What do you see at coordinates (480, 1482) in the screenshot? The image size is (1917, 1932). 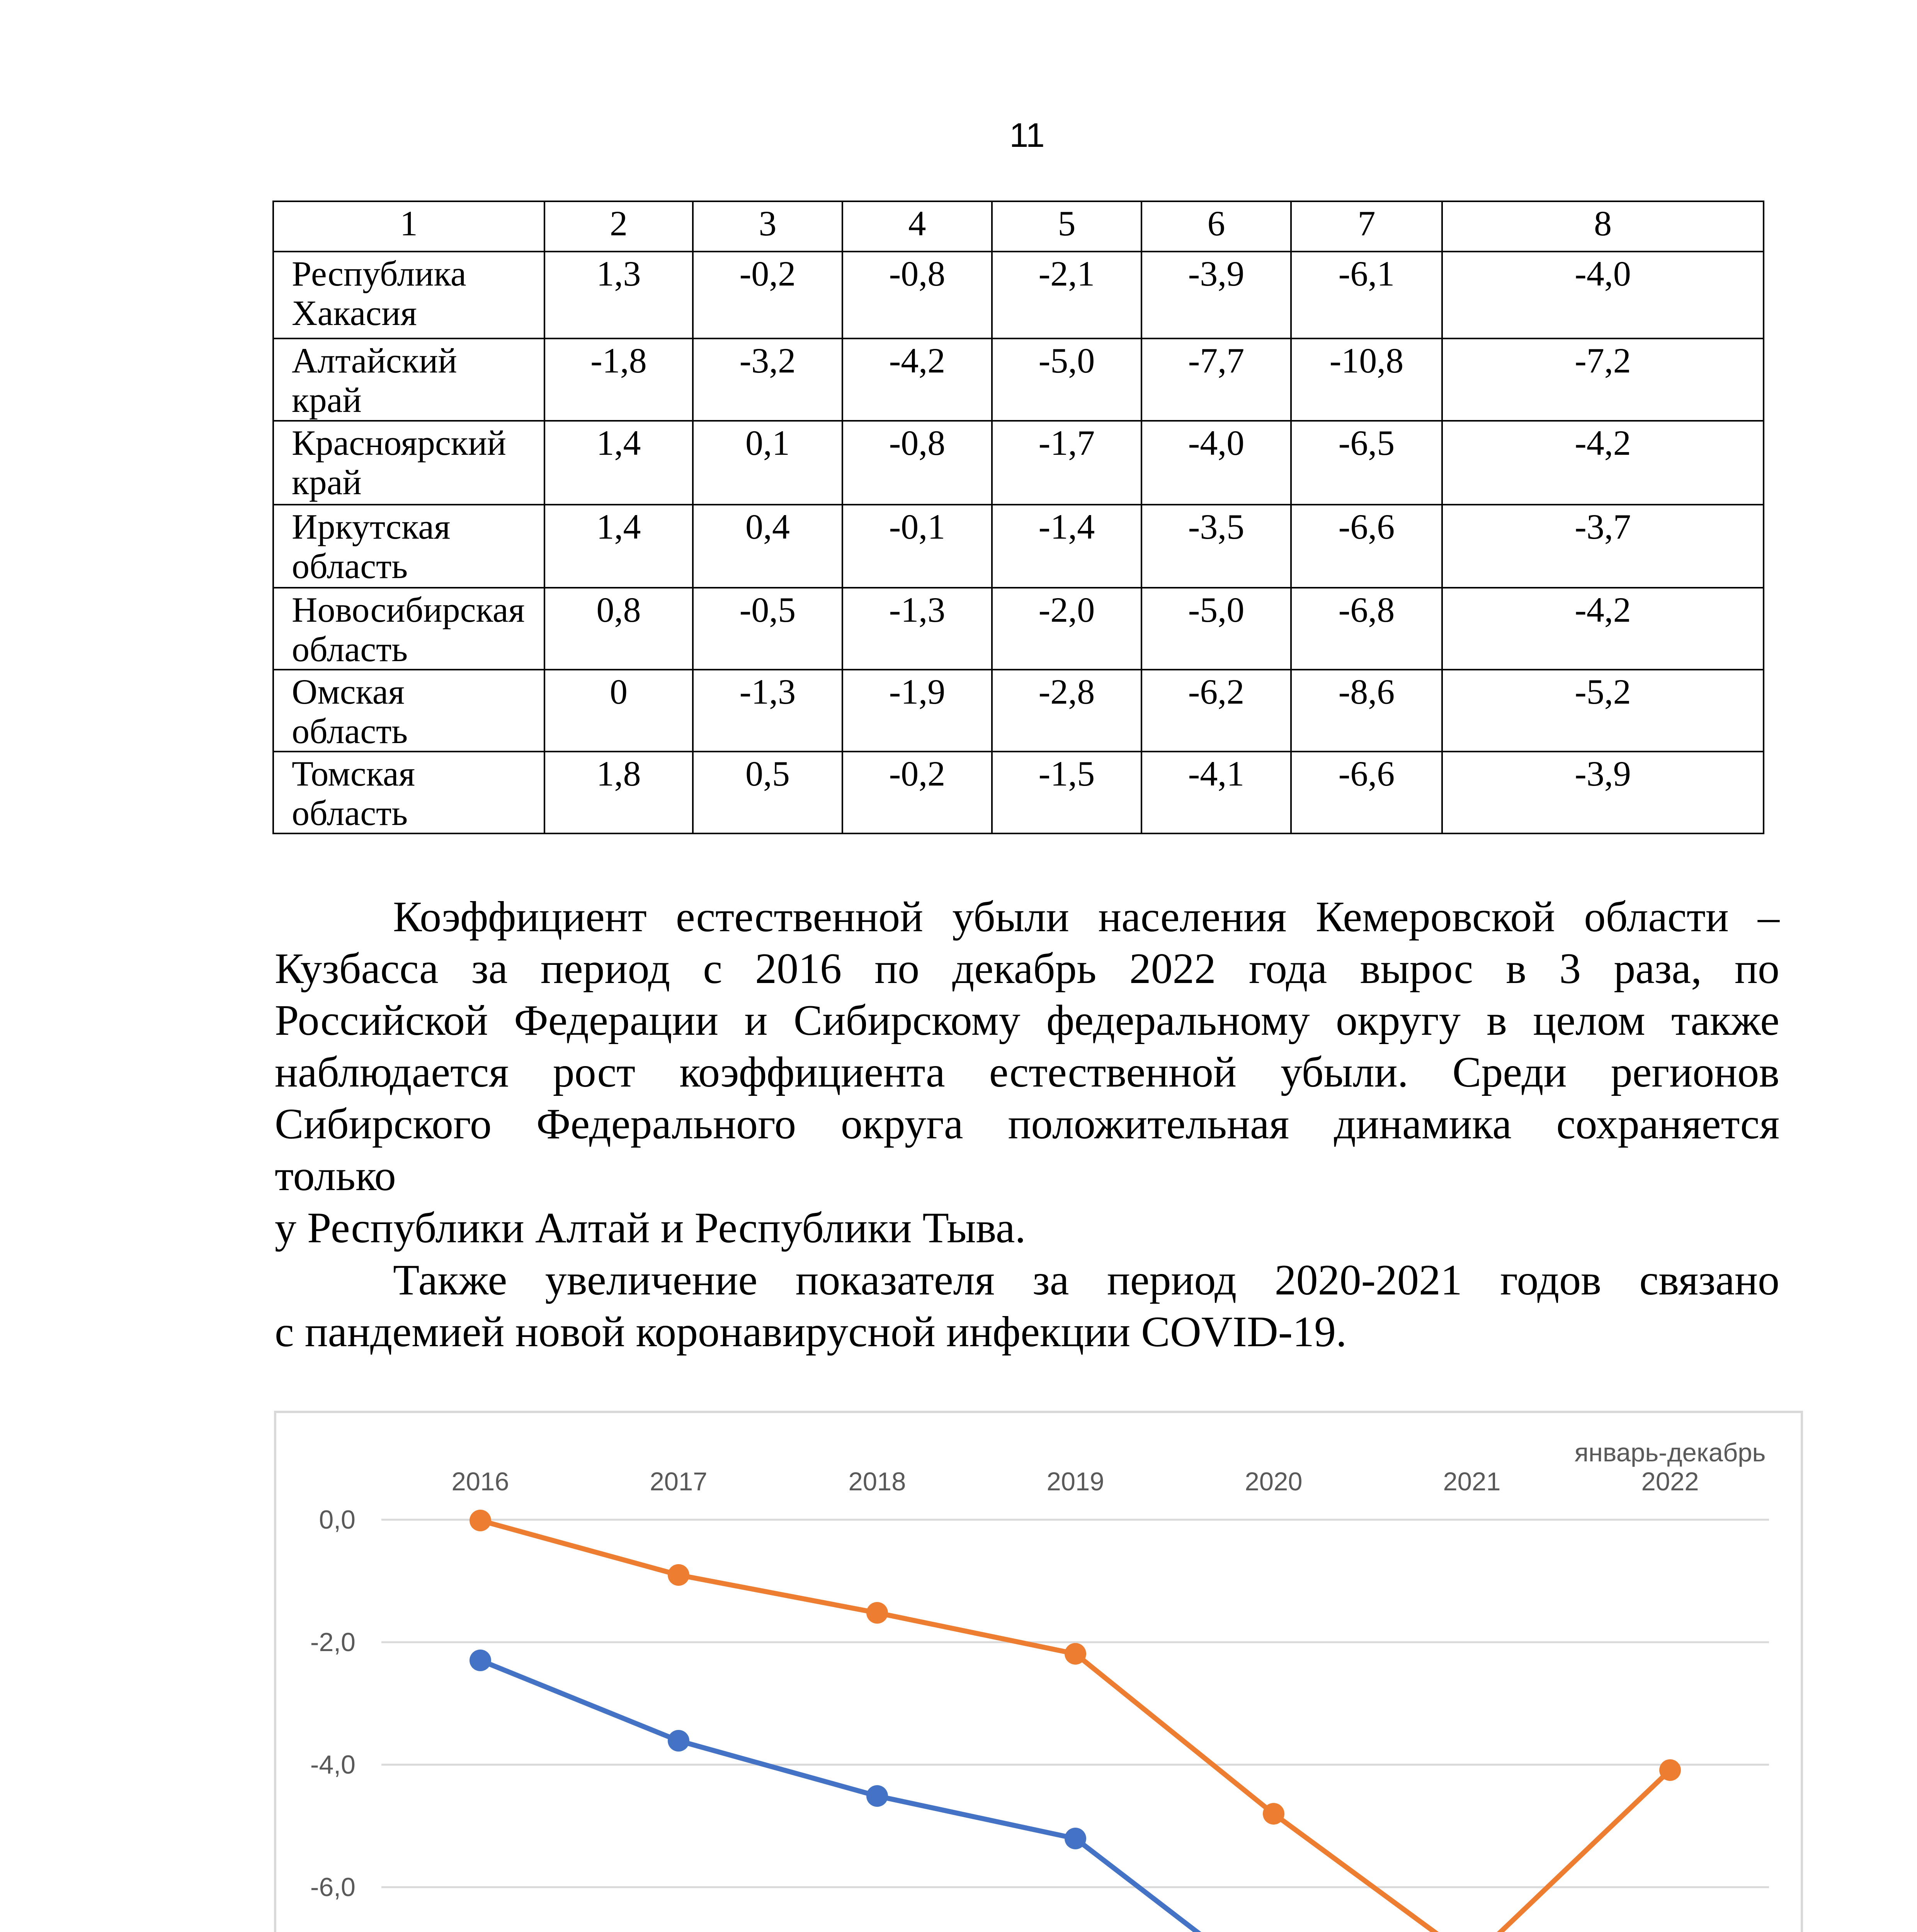 I see `svg-text: 2016` at bounding box center [480, 1482].